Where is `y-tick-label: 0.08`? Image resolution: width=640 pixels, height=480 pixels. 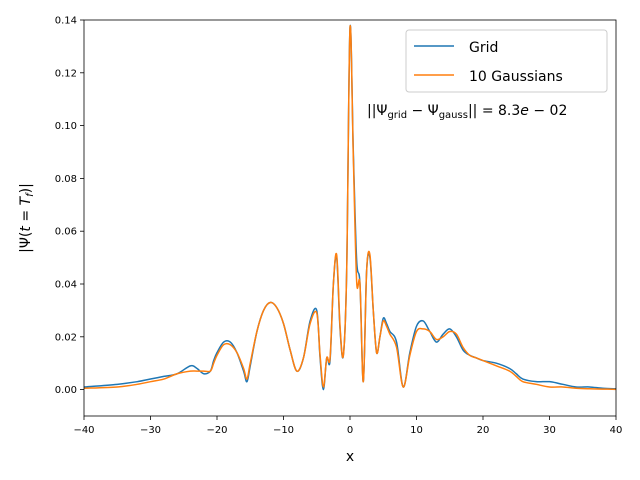 y-tick-label: 0.08 is located at coordinates (66, 179).